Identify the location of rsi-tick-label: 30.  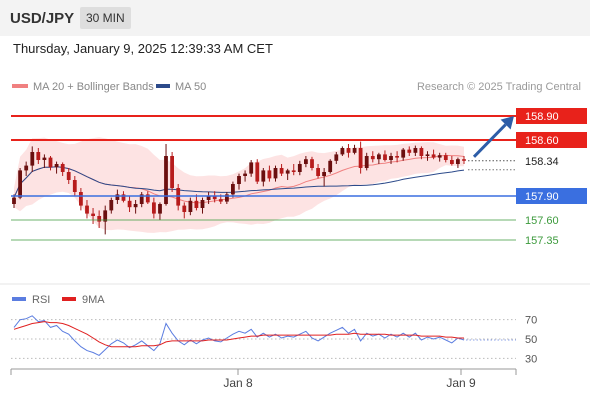
(531, 359).